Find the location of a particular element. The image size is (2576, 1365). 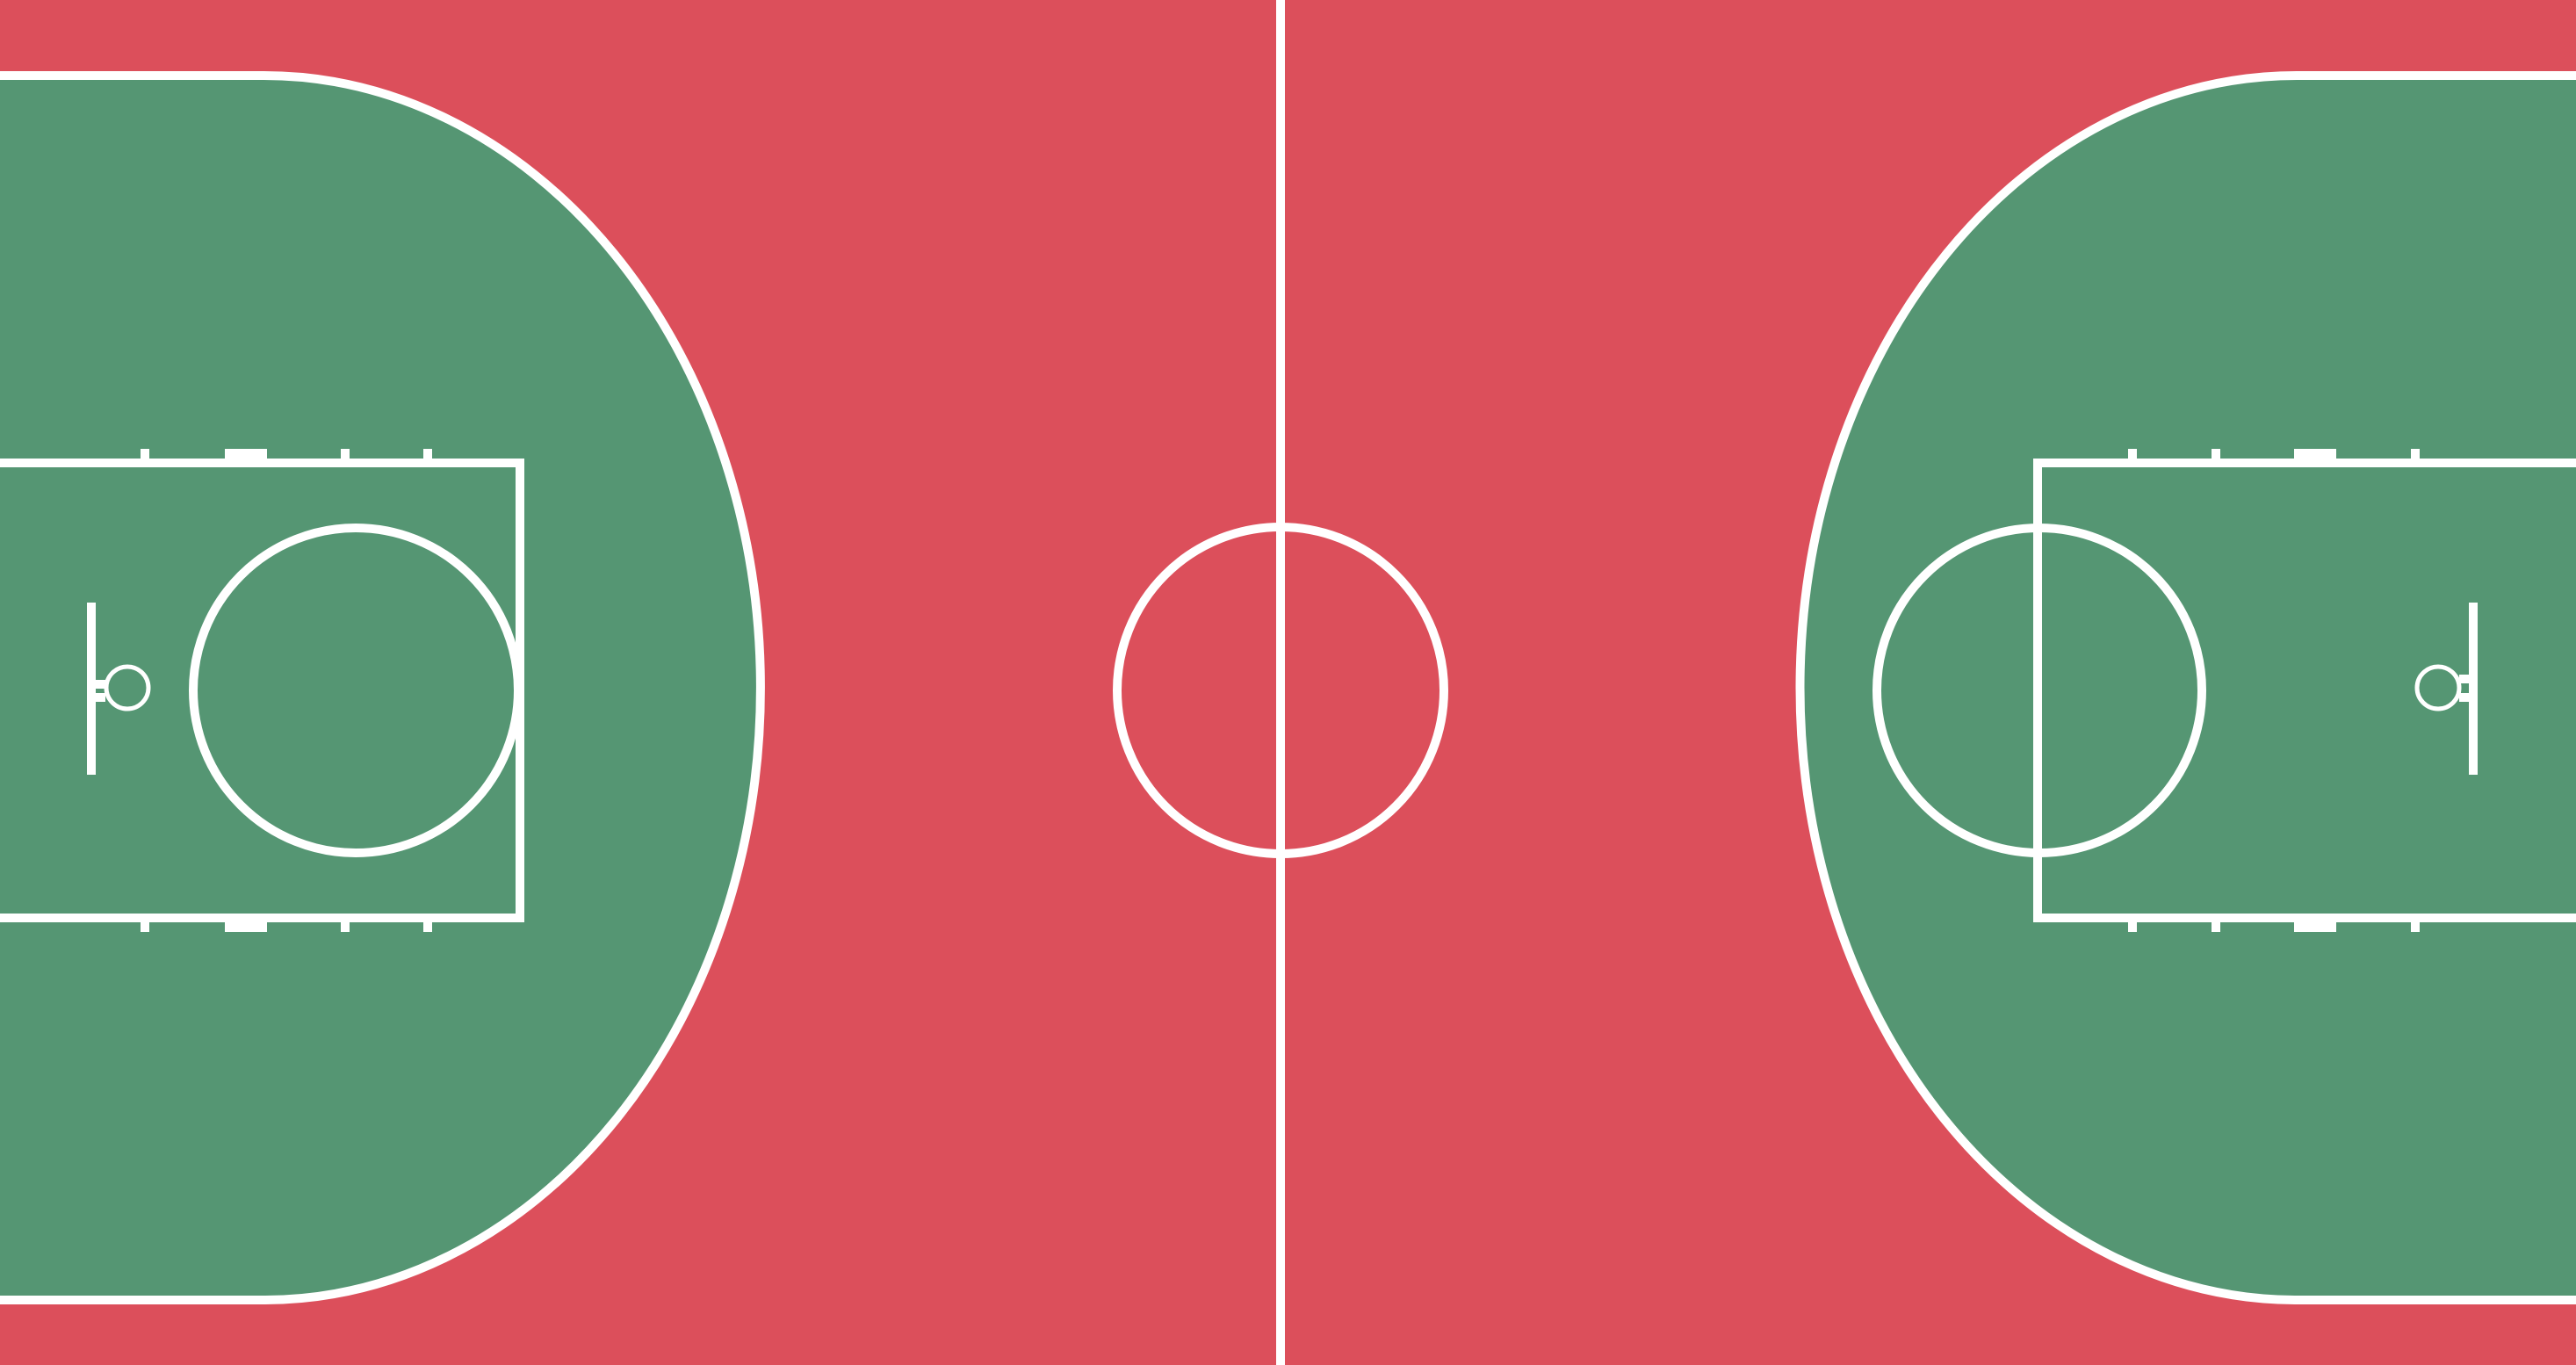

right-key-box is located at coordinates (2304, 690).